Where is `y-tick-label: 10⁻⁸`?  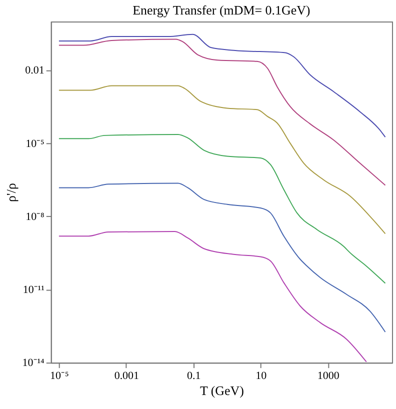
y-tick-label: 10⁻⁸ is located at coordinates (35, 216).